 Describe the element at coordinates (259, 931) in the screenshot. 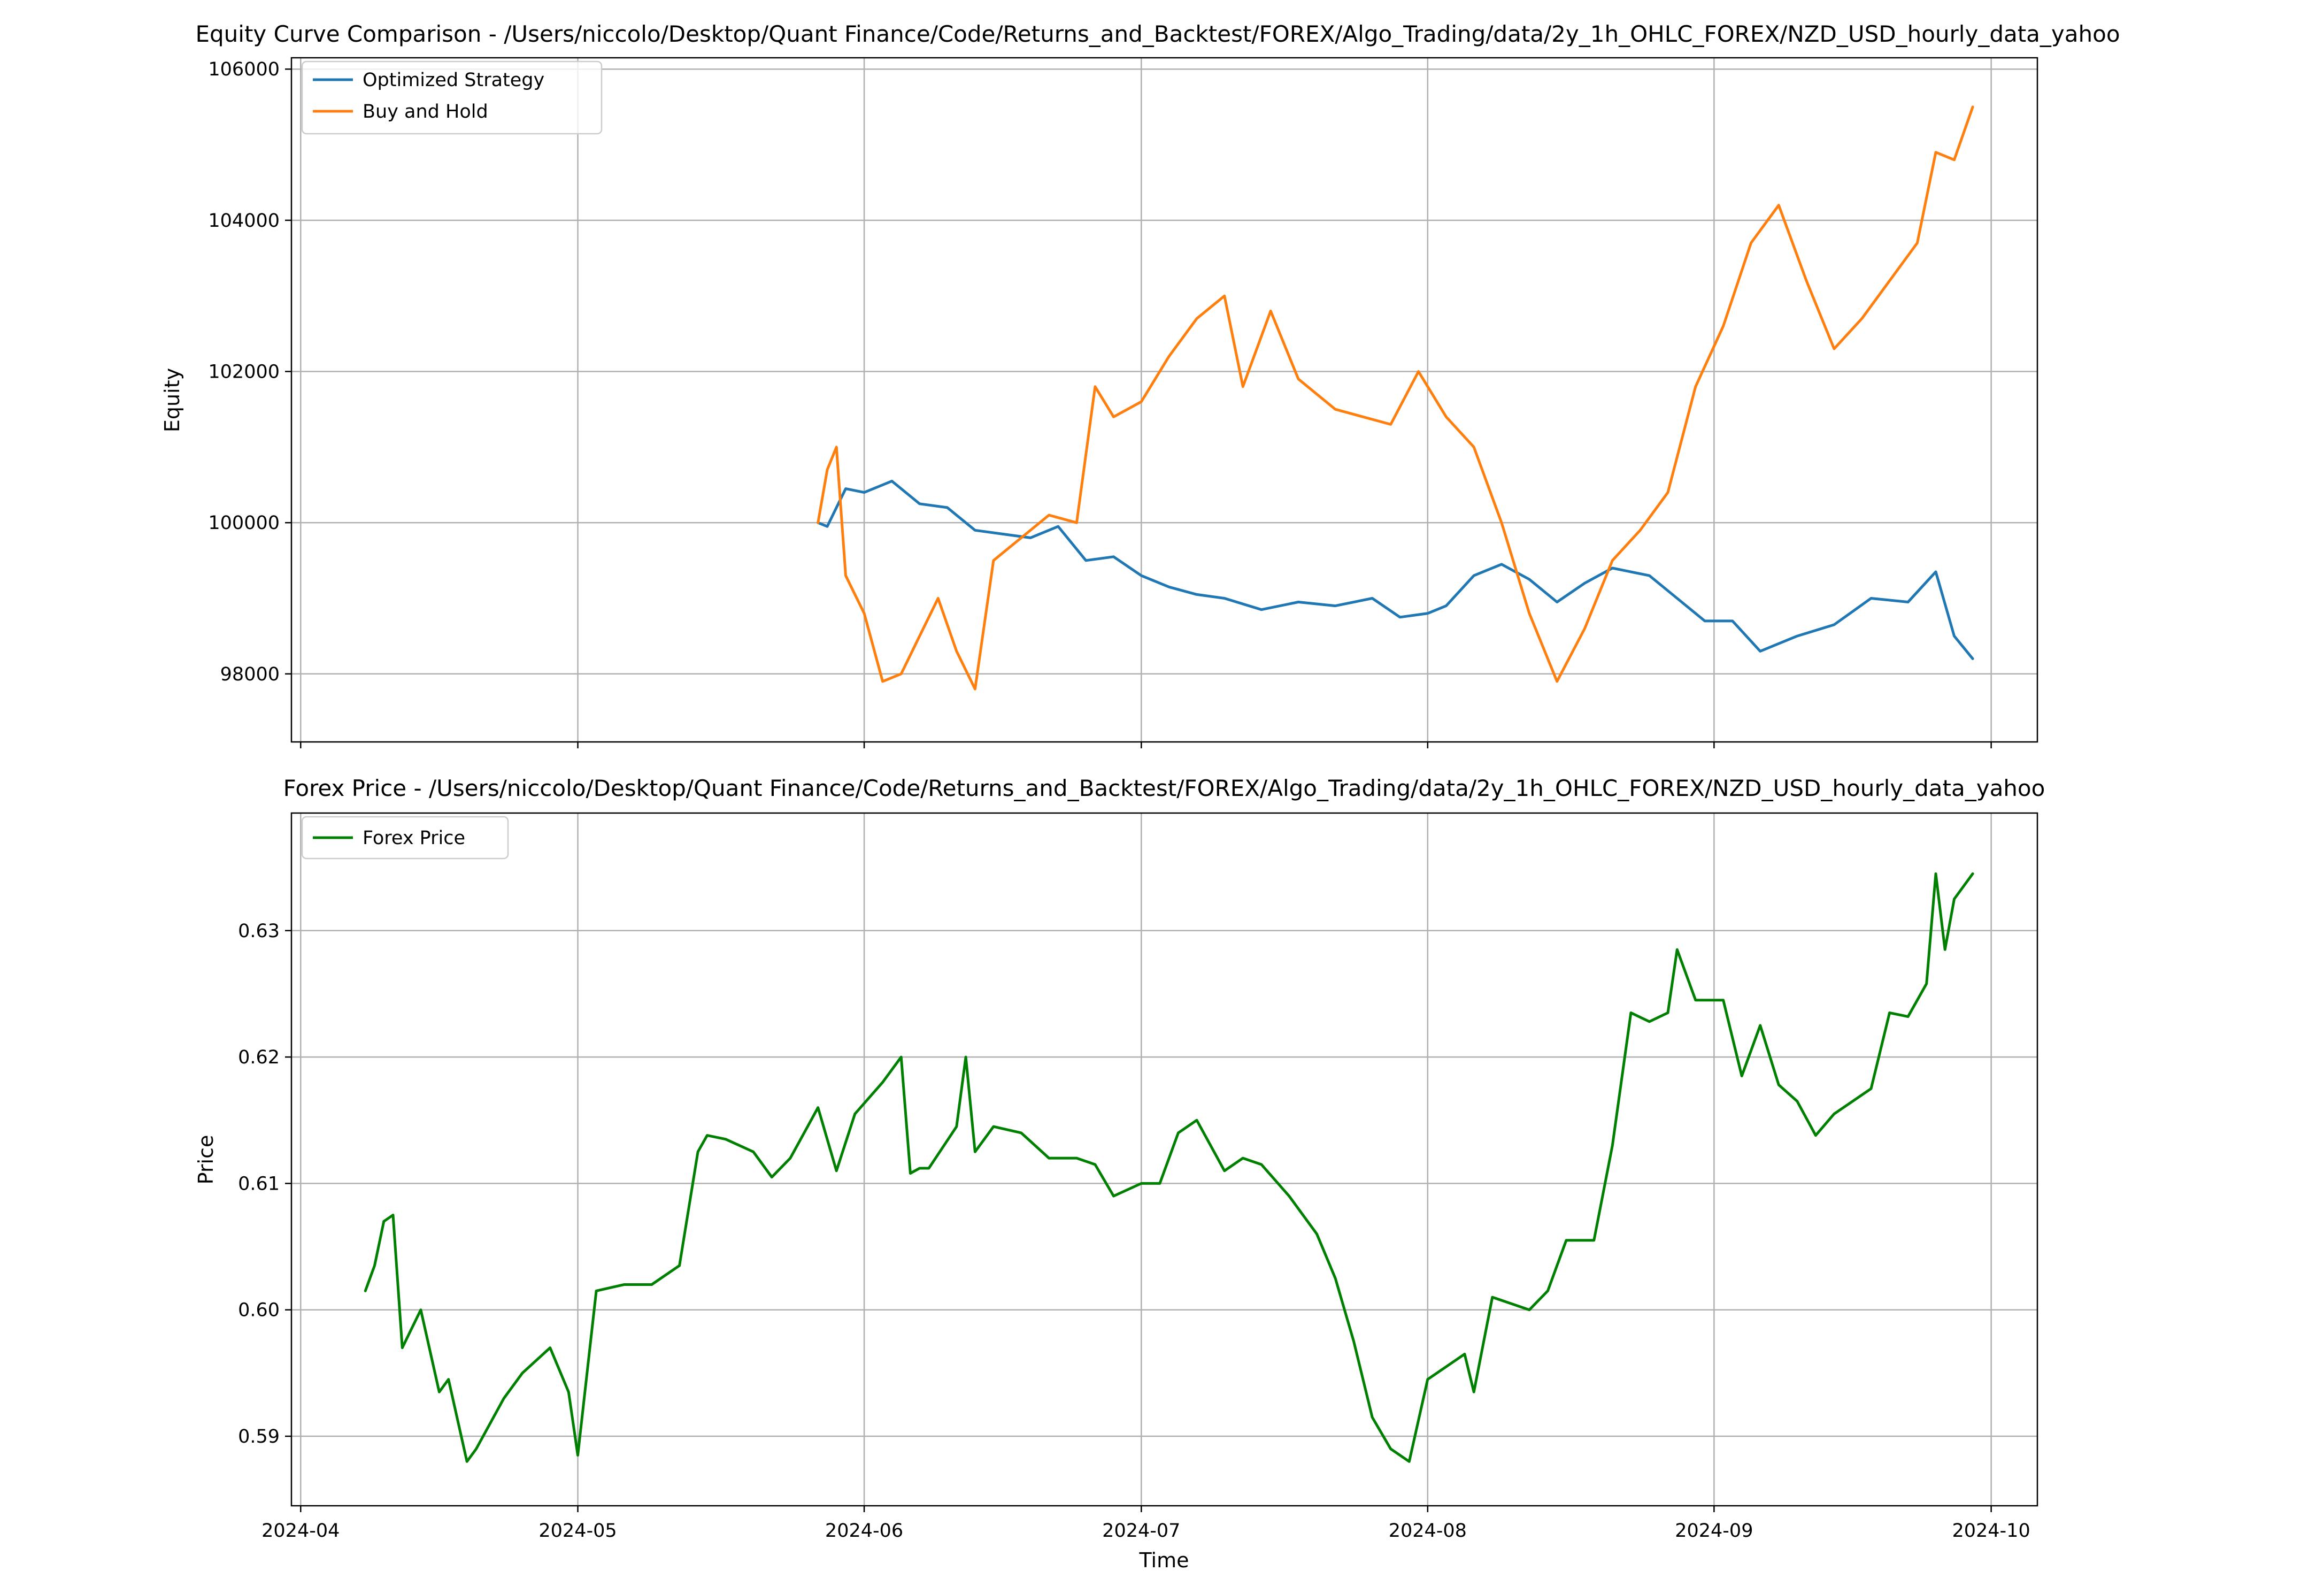

I see `y-tick-label: 0.63` at that location.